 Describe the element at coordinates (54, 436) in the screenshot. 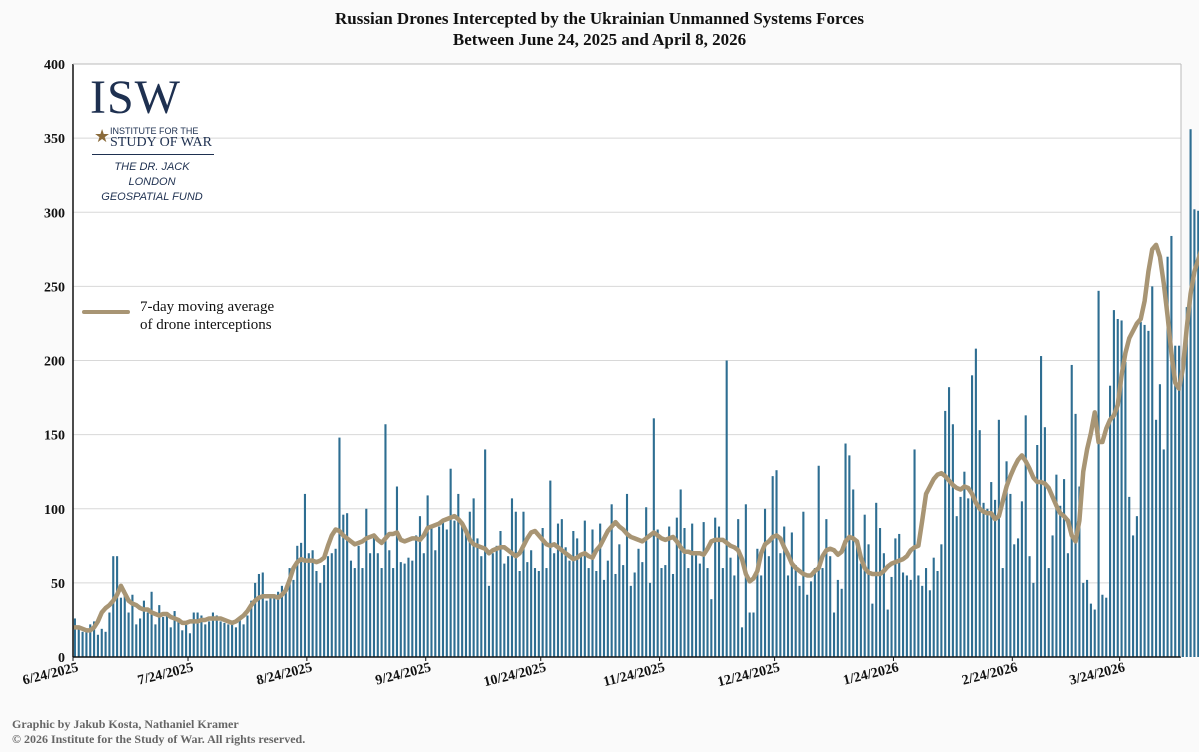

I see `y-tick-label: 150` at that location.